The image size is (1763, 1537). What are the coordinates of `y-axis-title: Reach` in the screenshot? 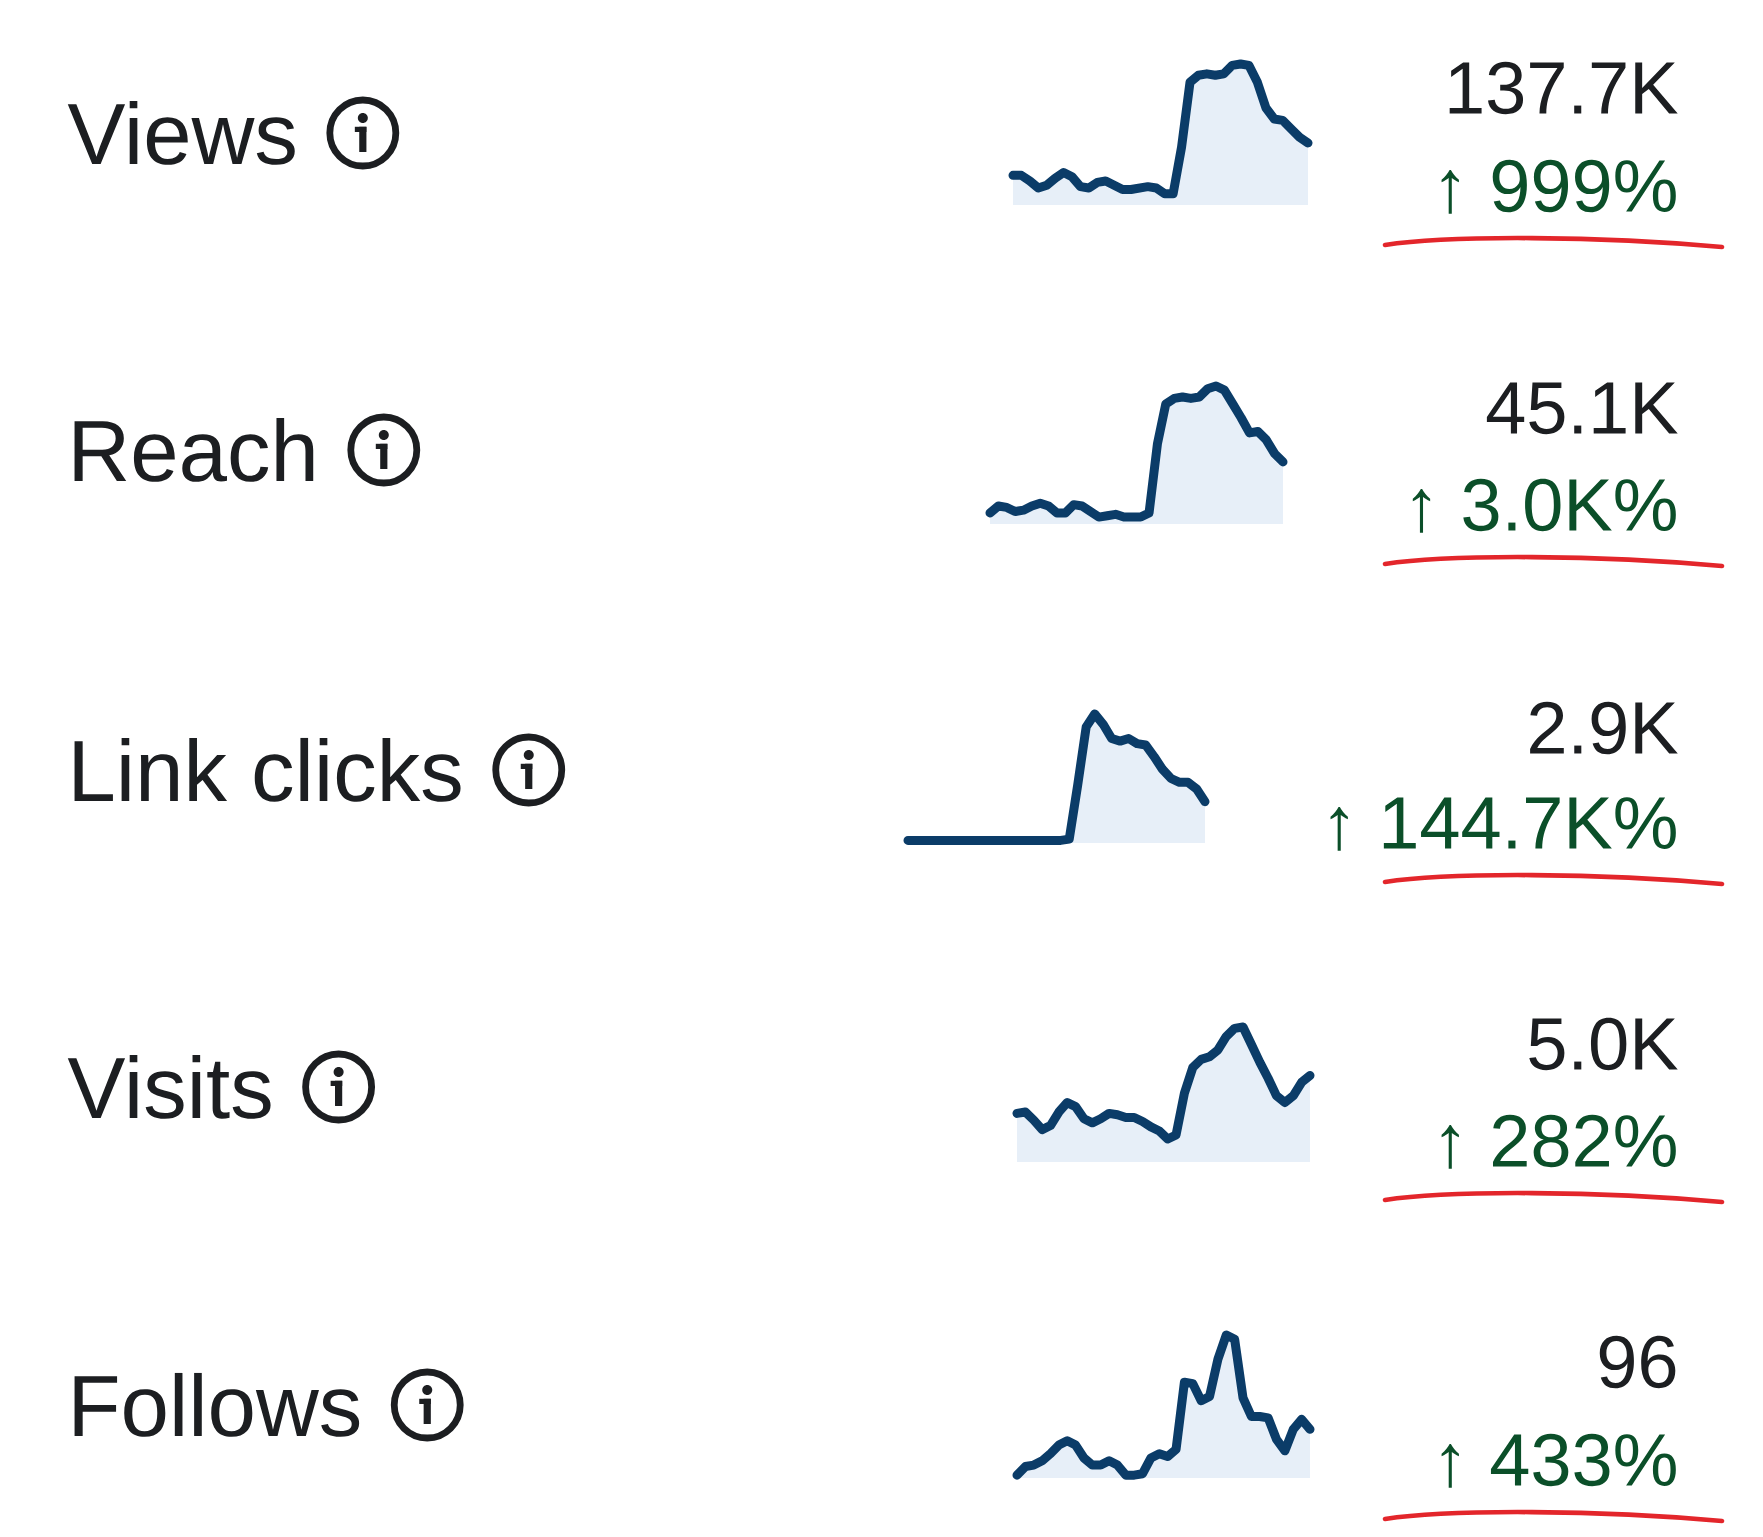 It's located at (194, 449).